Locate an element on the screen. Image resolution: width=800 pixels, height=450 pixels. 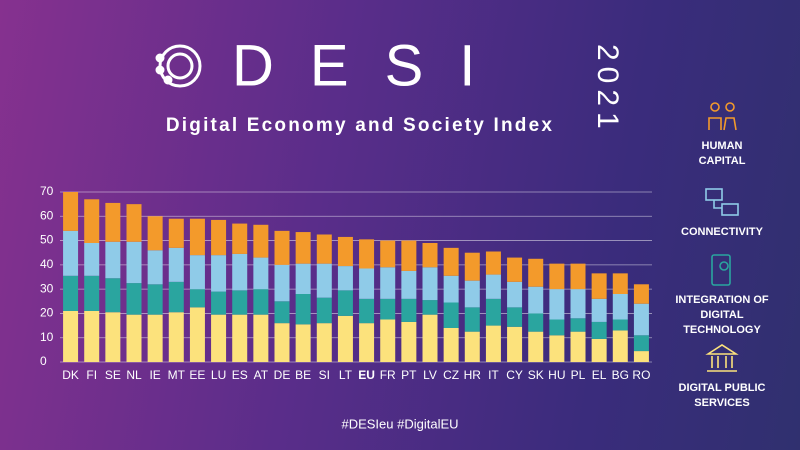
y-tick-label: 30 is located at coordinates (47, 288).